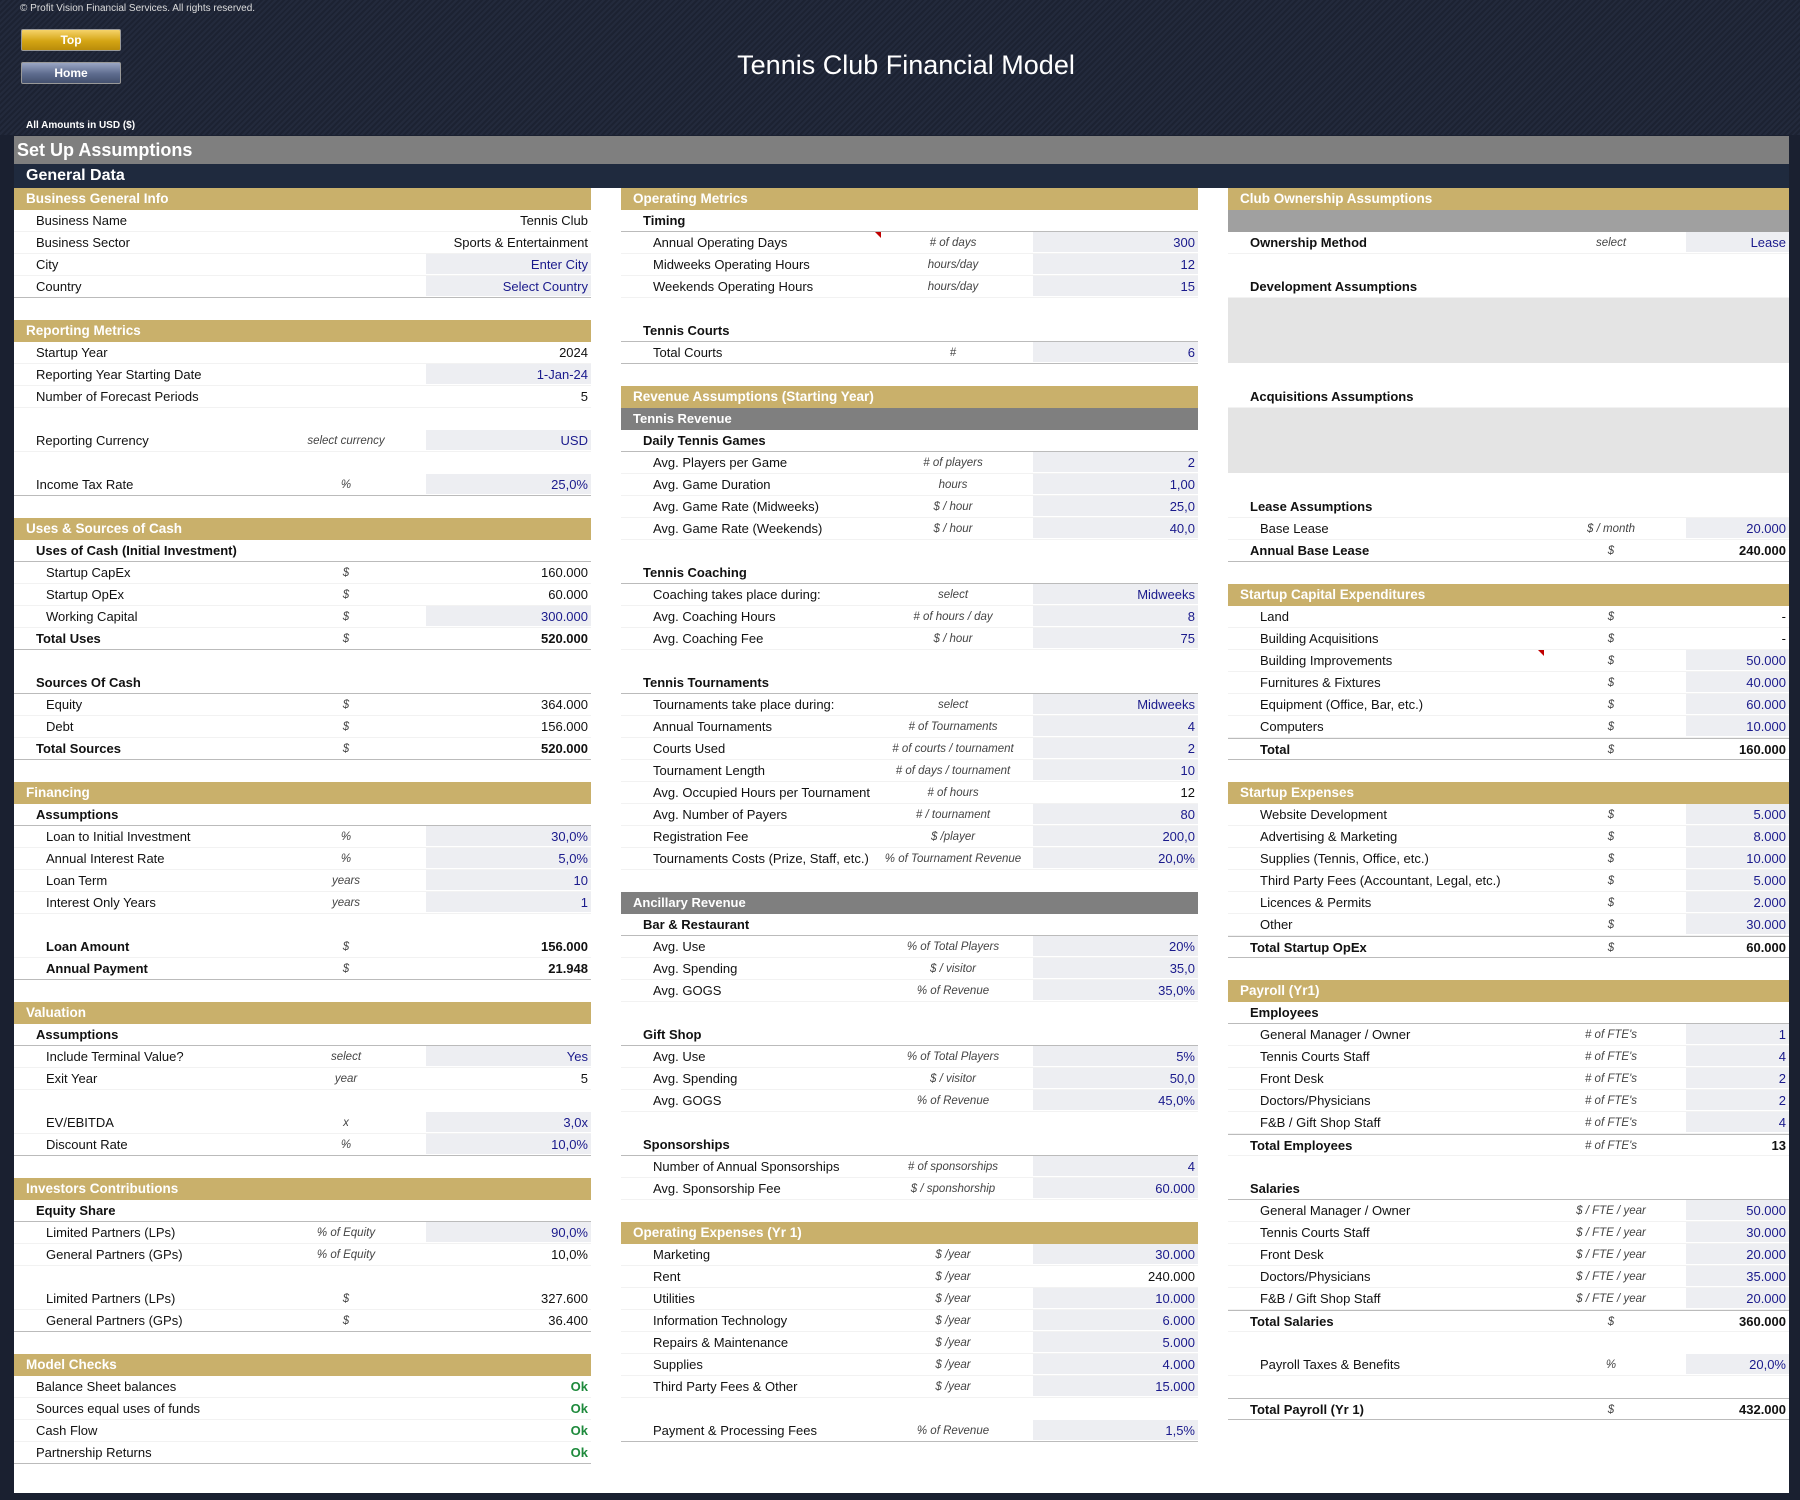  Describe the element at coordinates (508, 286) in the screenshot. I see `input-cell: Select Country` at that location.